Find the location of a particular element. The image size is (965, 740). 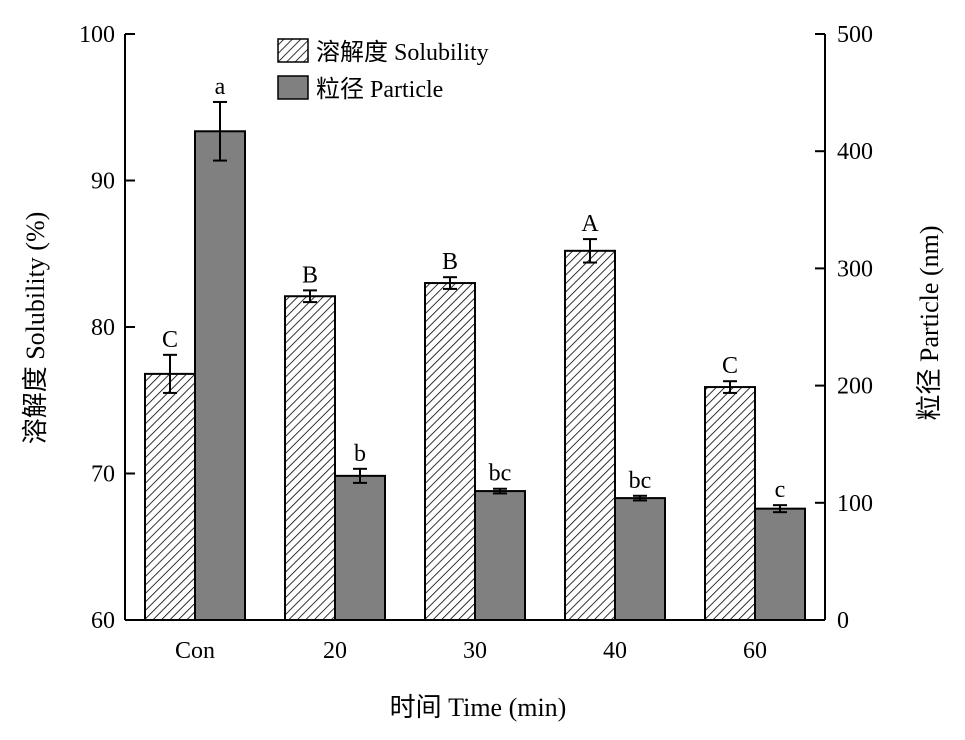

y-tick-label-left-80: 80 is located at coordinates (103, 328).